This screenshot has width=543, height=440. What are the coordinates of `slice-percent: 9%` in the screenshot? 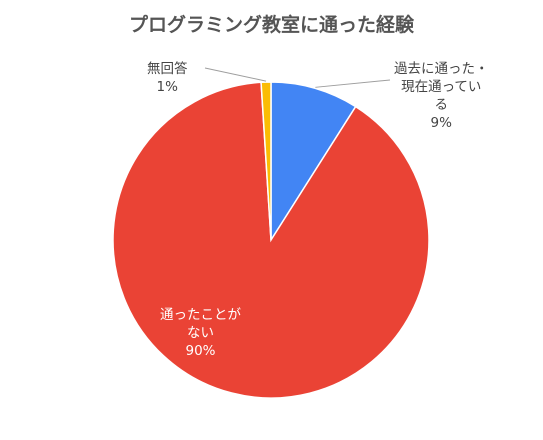 It's located at (441, 123).